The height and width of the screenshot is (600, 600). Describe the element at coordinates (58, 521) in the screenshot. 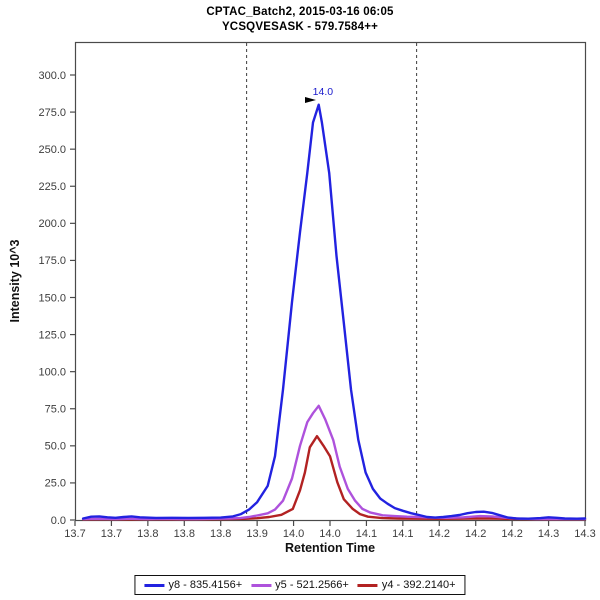

I see `y-tick-label: 0.0` at that location.